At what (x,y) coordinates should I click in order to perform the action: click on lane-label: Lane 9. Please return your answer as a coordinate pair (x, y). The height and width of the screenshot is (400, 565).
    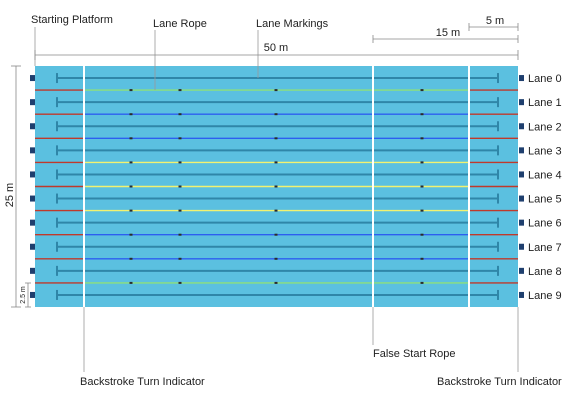
    Looking at the image, I should click on (545, 296).